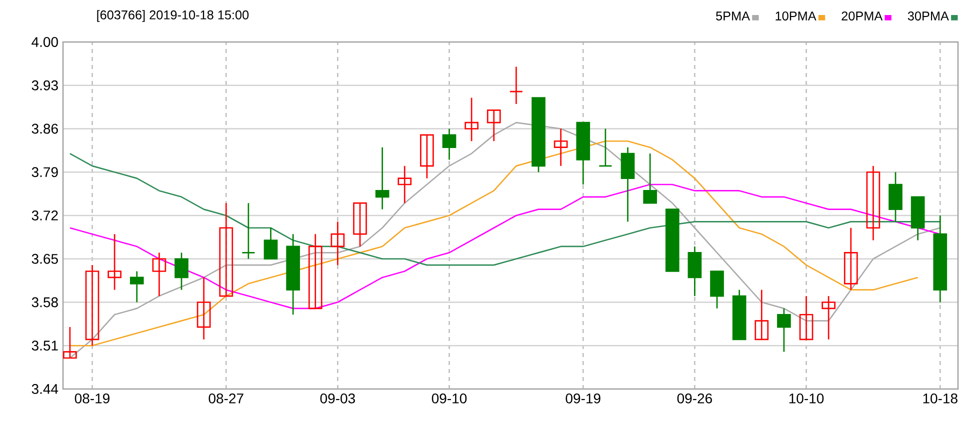 Image resolution: width=972 pixels, height=424 pixels. I want to click on x-tick-label: 10-10, so click(806, 398).